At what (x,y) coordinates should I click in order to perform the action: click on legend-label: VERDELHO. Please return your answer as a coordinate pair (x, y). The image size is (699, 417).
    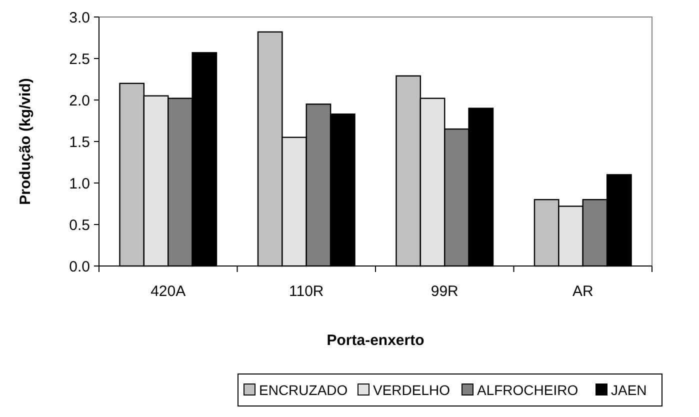
    Looking at the image, I should click on (411, 390).